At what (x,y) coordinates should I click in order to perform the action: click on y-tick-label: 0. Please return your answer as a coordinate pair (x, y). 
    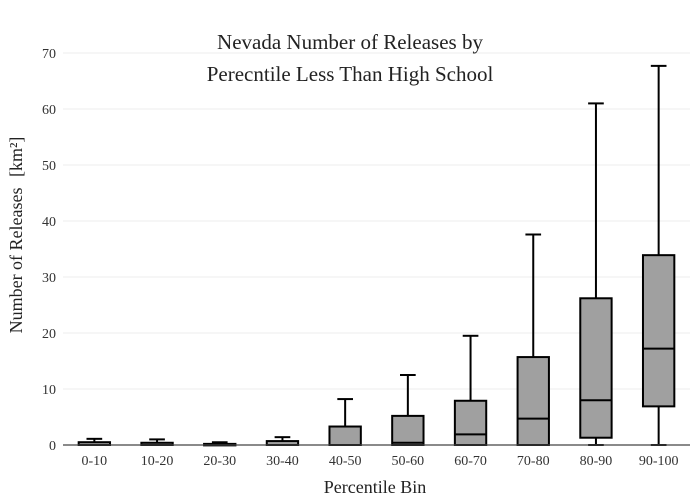
    Looking at the image, I should click on (52, 446).